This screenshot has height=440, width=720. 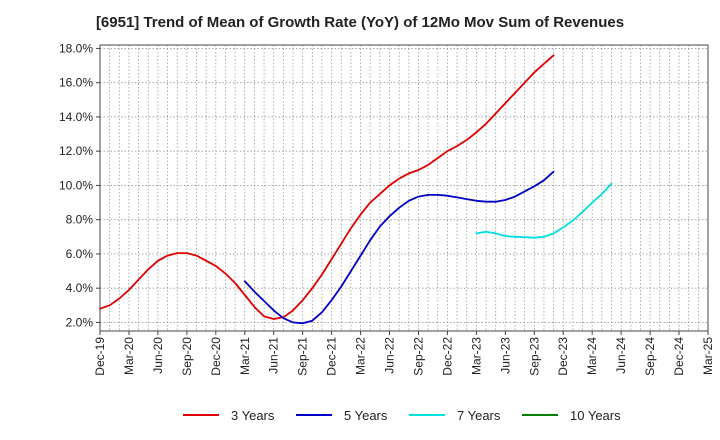 What do you see at coordinates (80, 288) in the screenshot?
I see `y-tick-label: 4.0%` at bounding box center [80, 288].